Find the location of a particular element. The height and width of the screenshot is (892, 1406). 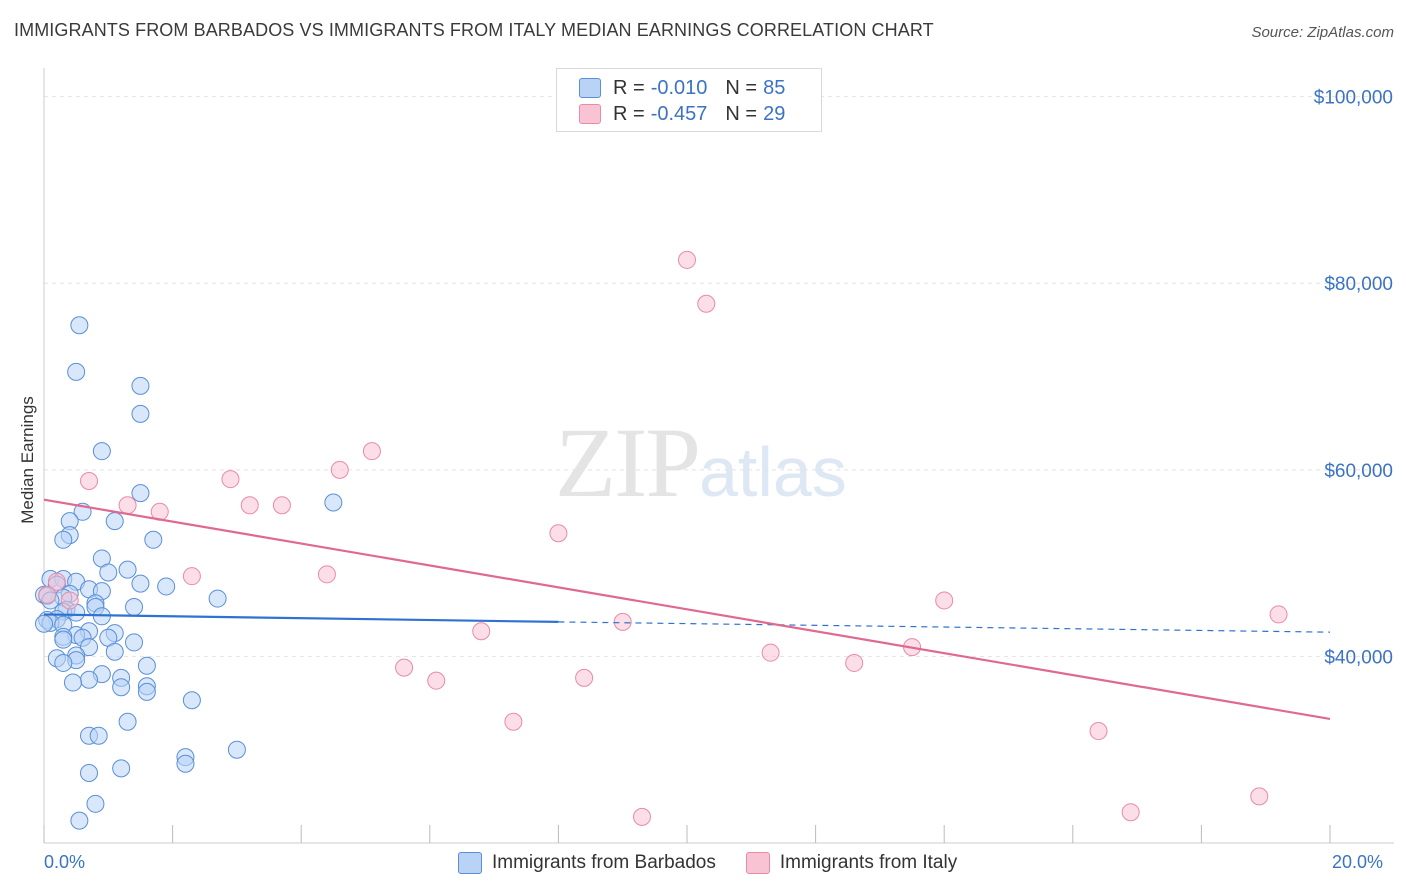

source-label: Source: ZipAtlas.com is located at coordinates (1322, 32).